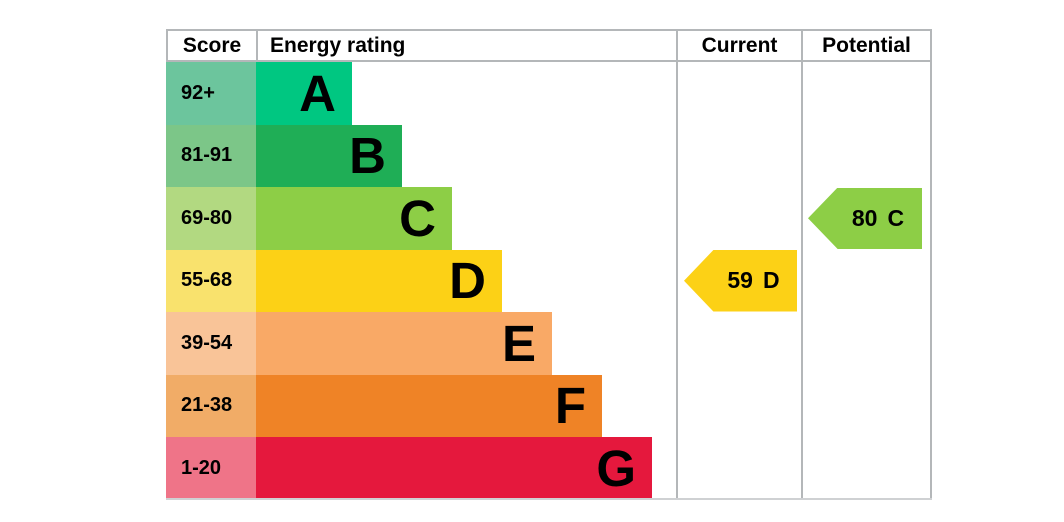 This screenshot has height=522, width=1064. Describe the element at coordinates (421, 93) in the screenshot. I see `band-row-a: 92+ A` at that location.